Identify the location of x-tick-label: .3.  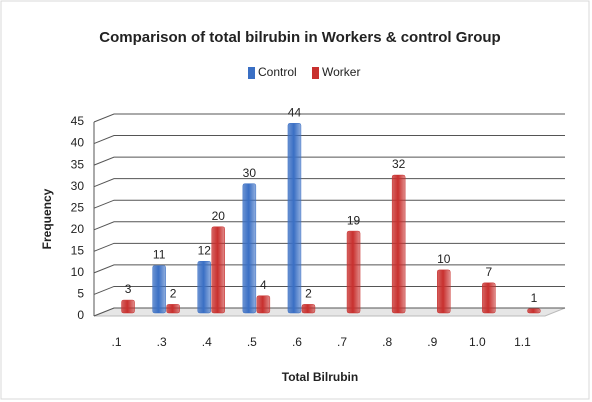
(162, 342).